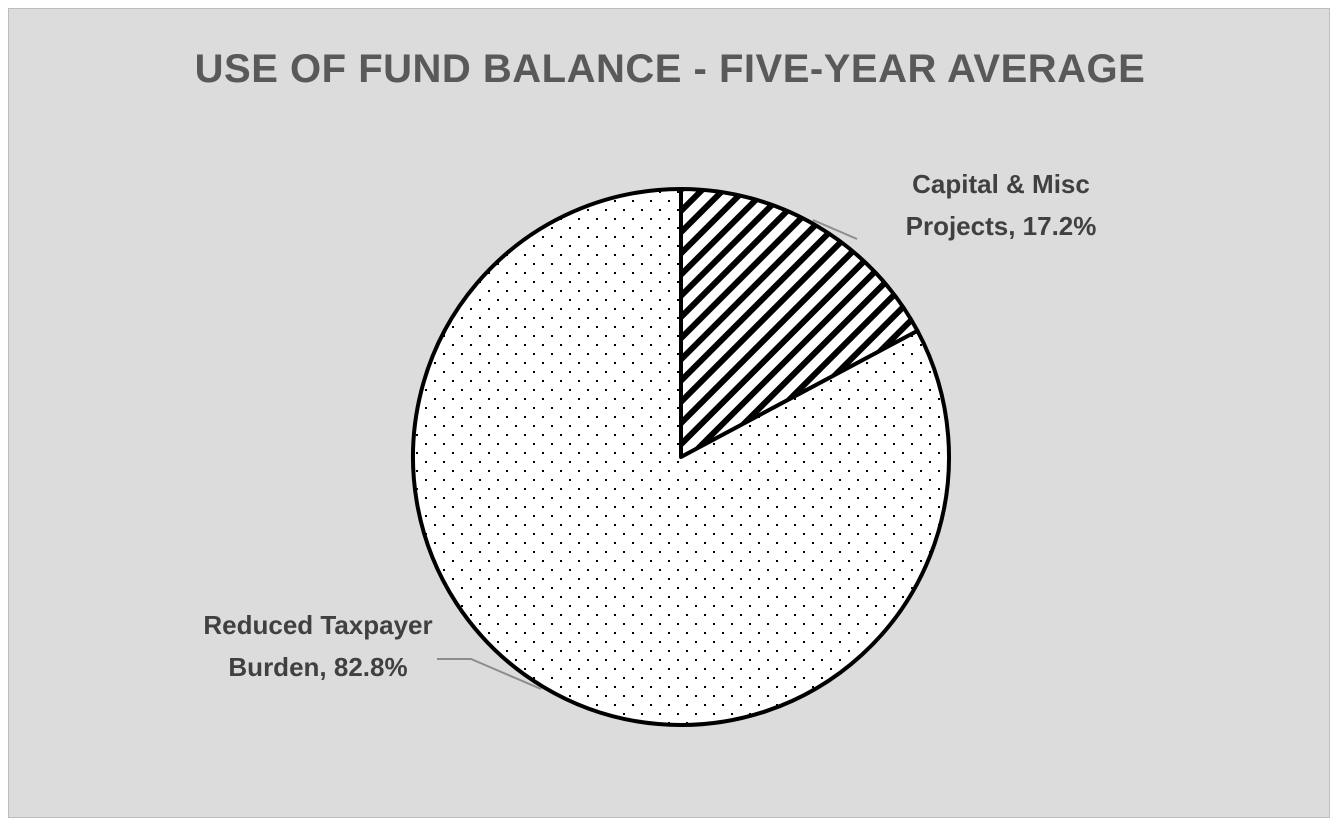  I want to click on chart-title: USE OF FUND BALANCE - FIVE-YEAR AVERAGE, so click(670, 69).